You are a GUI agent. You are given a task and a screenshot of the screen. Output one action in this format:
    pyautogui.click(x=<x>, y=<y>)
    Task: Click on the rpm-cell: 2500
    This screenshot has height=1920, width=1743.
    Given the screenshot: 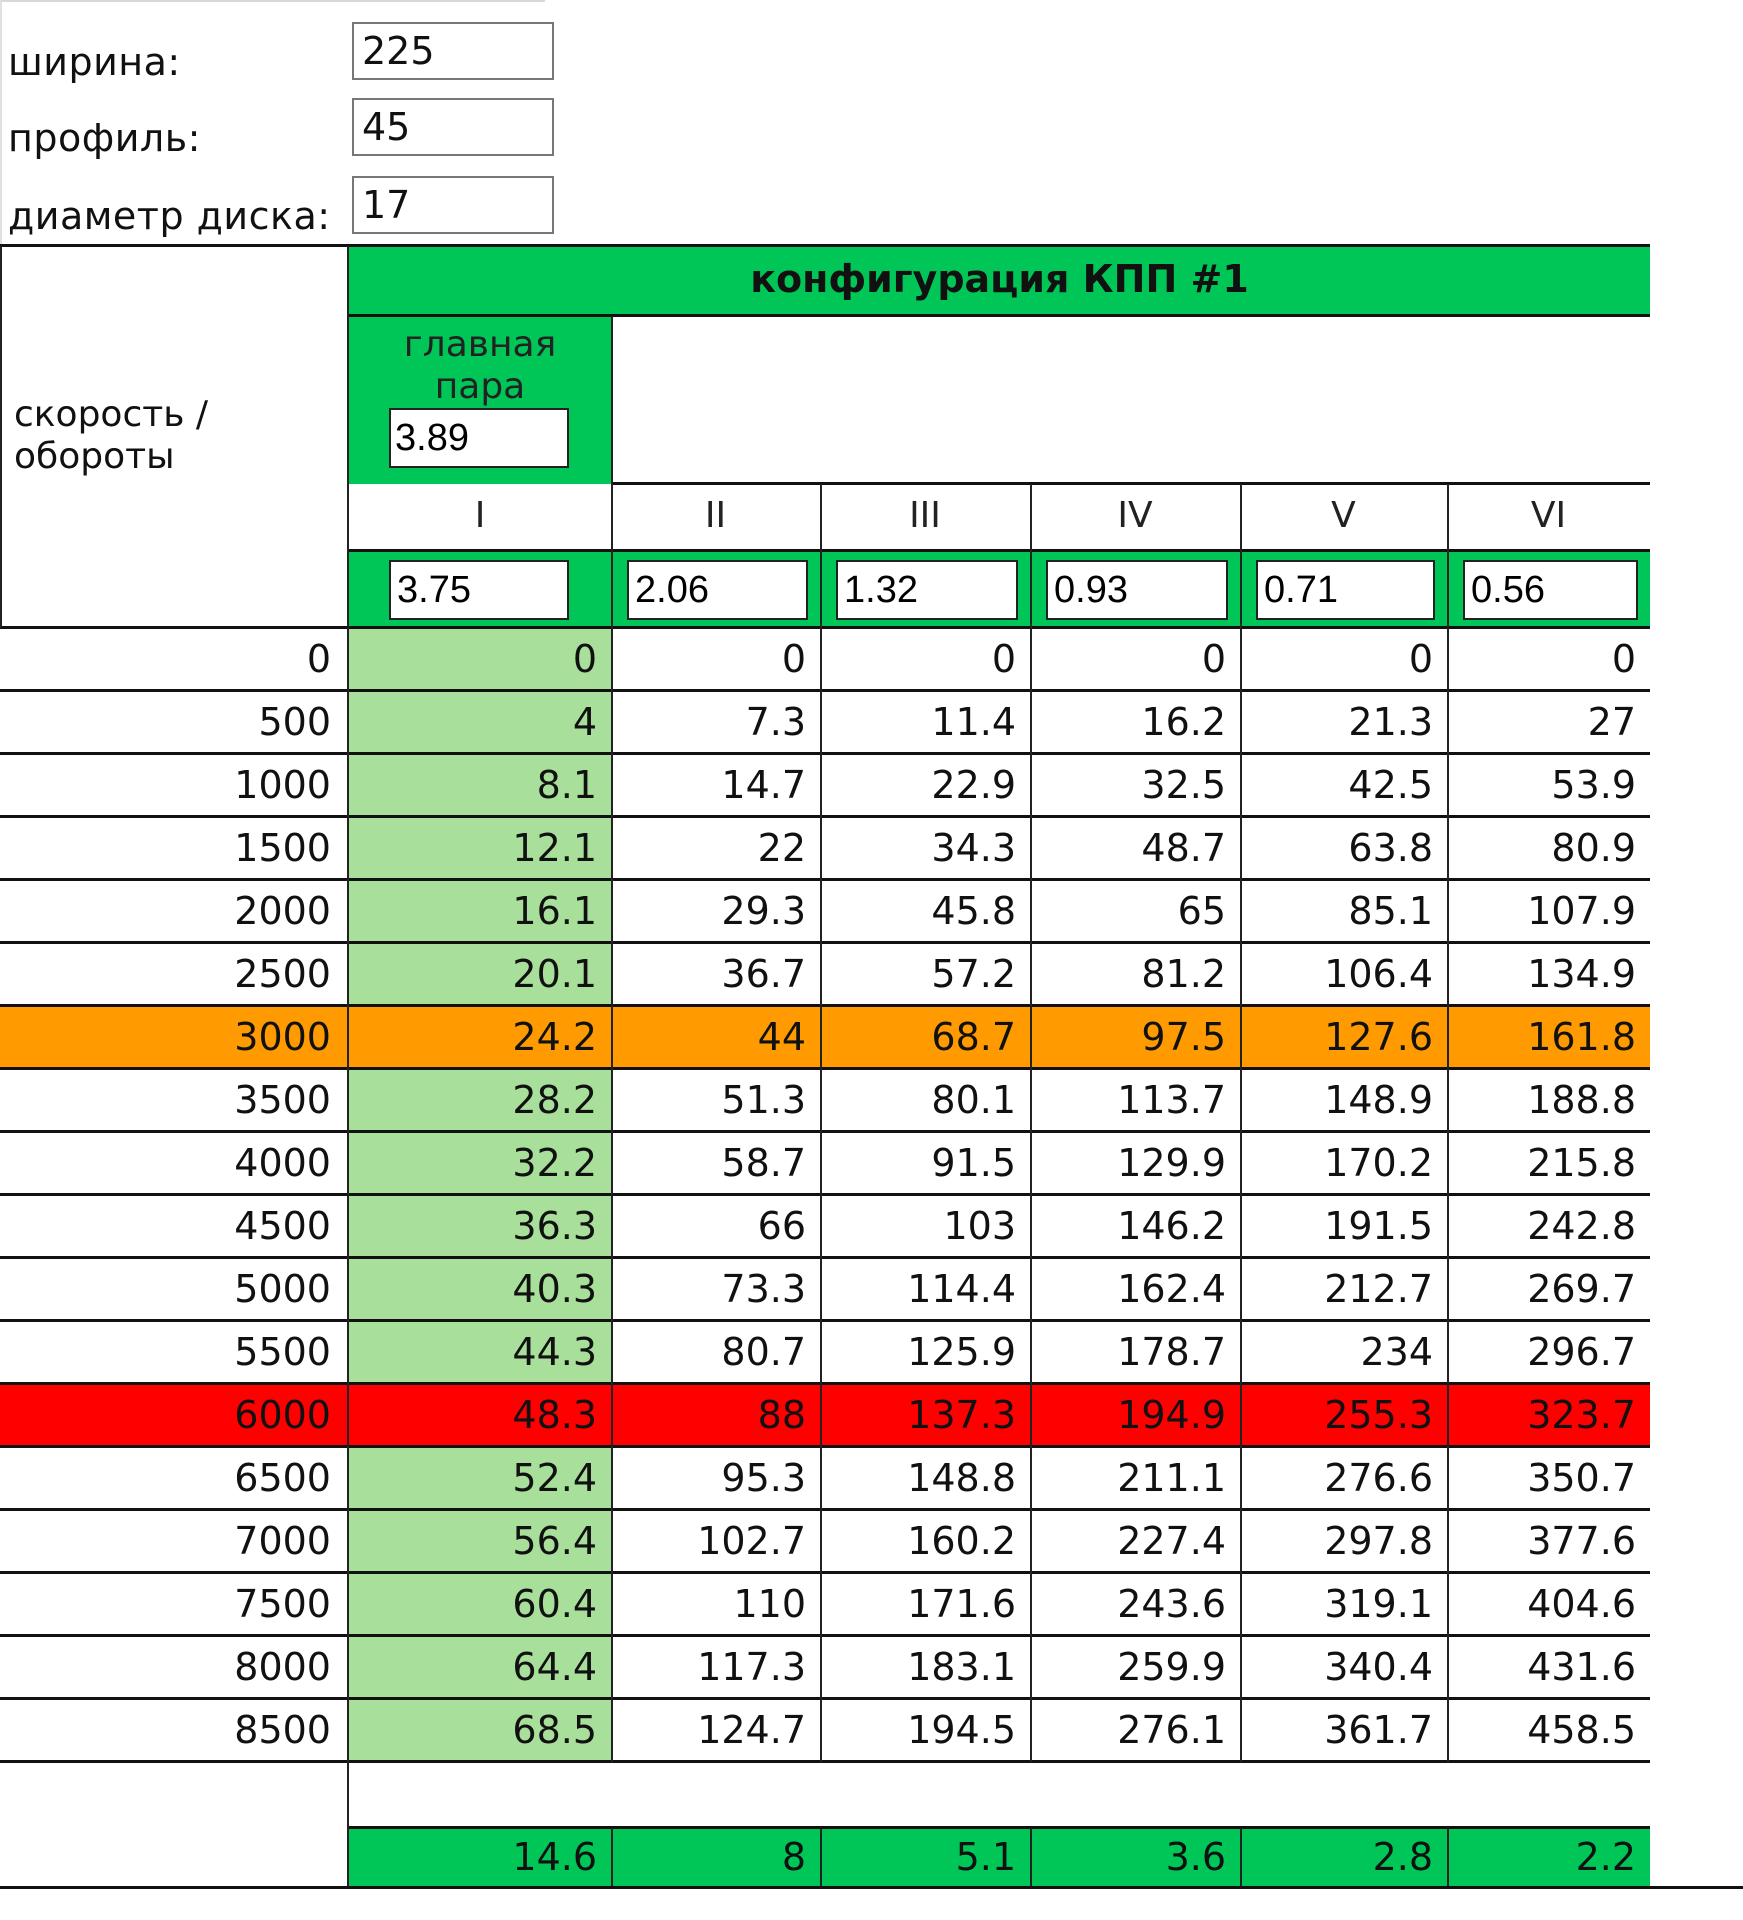 What is the action you would take?
    pyautogui.click(x=282, y=974)
    